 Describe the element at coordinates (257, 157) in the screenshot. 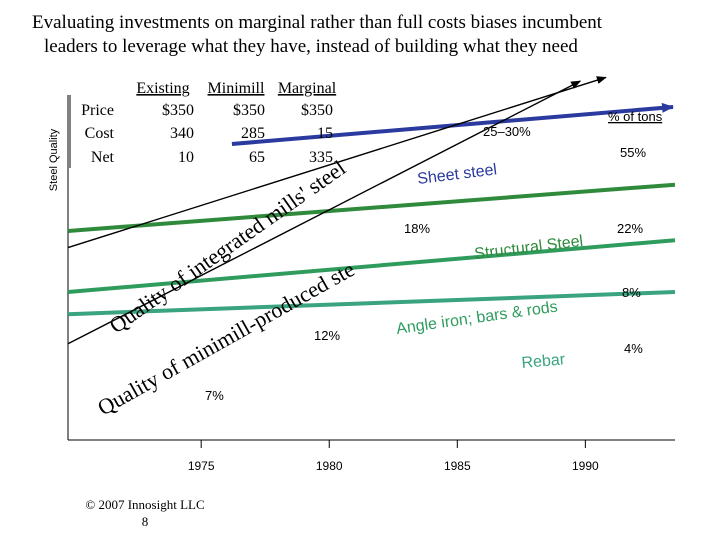

I see `cost-table-cell: 65` at that location.